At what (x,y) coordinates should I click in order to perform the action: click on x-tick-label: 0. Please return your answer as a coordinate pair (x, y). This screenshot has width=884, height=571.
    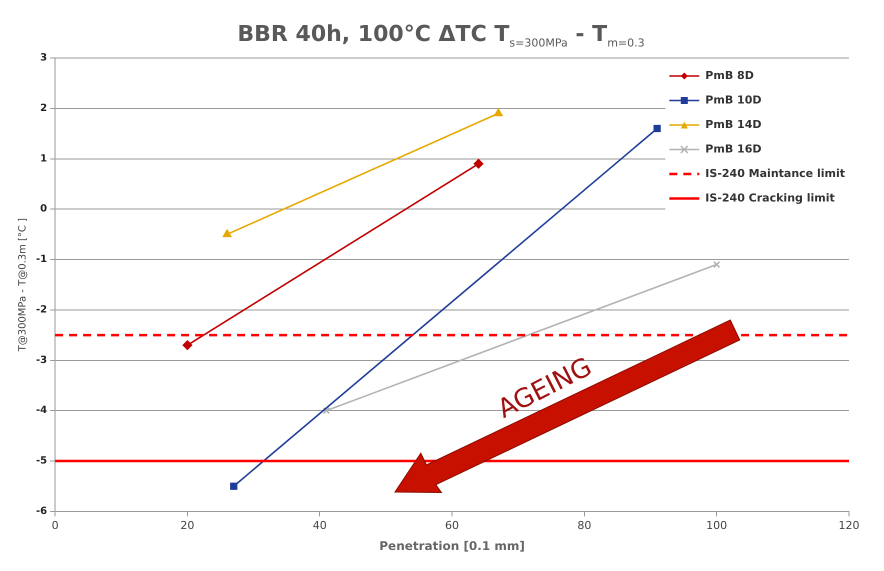
    Looking at the image, I should click on (55, 525).